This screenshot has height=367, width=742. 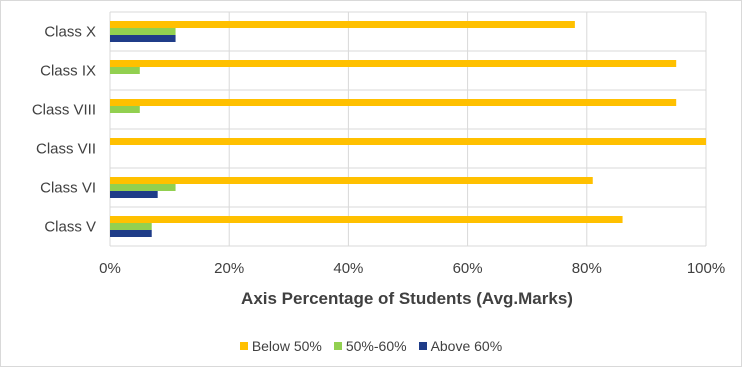 I want to click on category-label: Class VIII, so click(x=64, y=110).